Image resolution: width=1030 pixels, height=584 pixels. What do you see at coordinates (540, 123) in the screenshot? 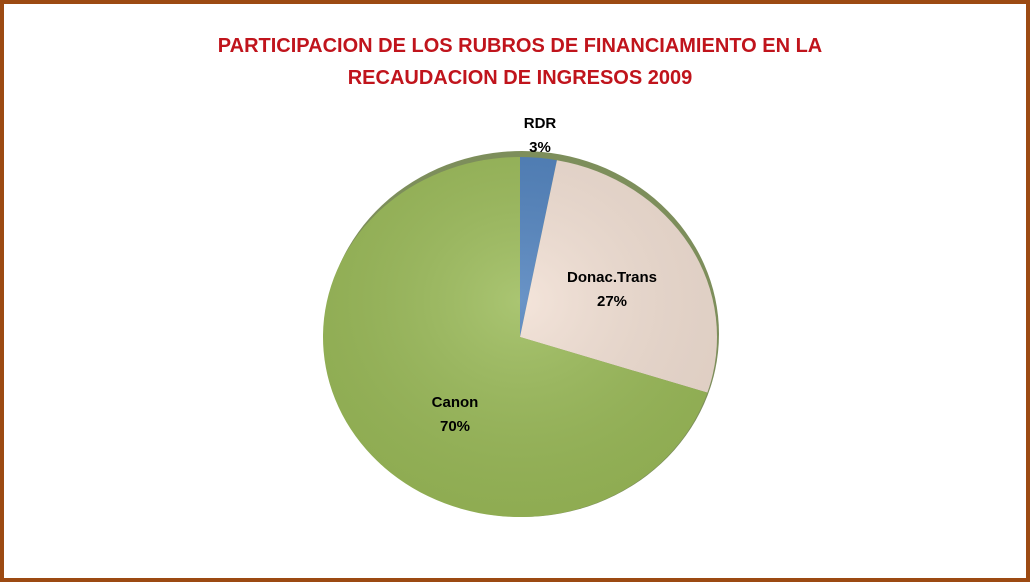
I see `slice-label: RDR` at bounding box center [540, 123].